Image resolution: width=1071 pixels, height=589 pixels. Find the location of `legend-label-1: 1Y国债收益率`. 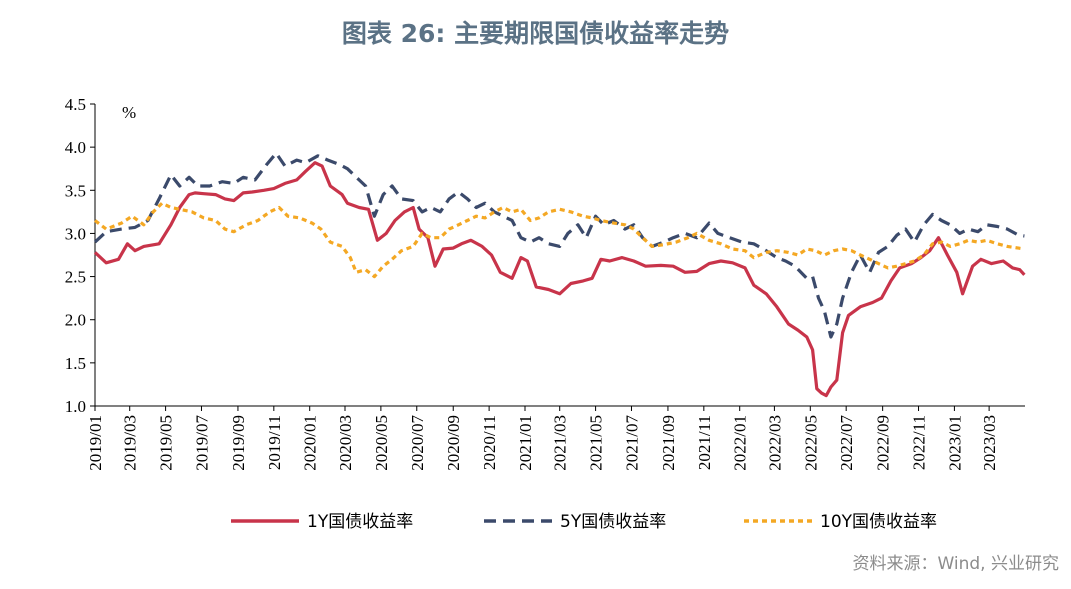

legend-label-1: 1Y国债收益率 is located at coordinates (360, 522).